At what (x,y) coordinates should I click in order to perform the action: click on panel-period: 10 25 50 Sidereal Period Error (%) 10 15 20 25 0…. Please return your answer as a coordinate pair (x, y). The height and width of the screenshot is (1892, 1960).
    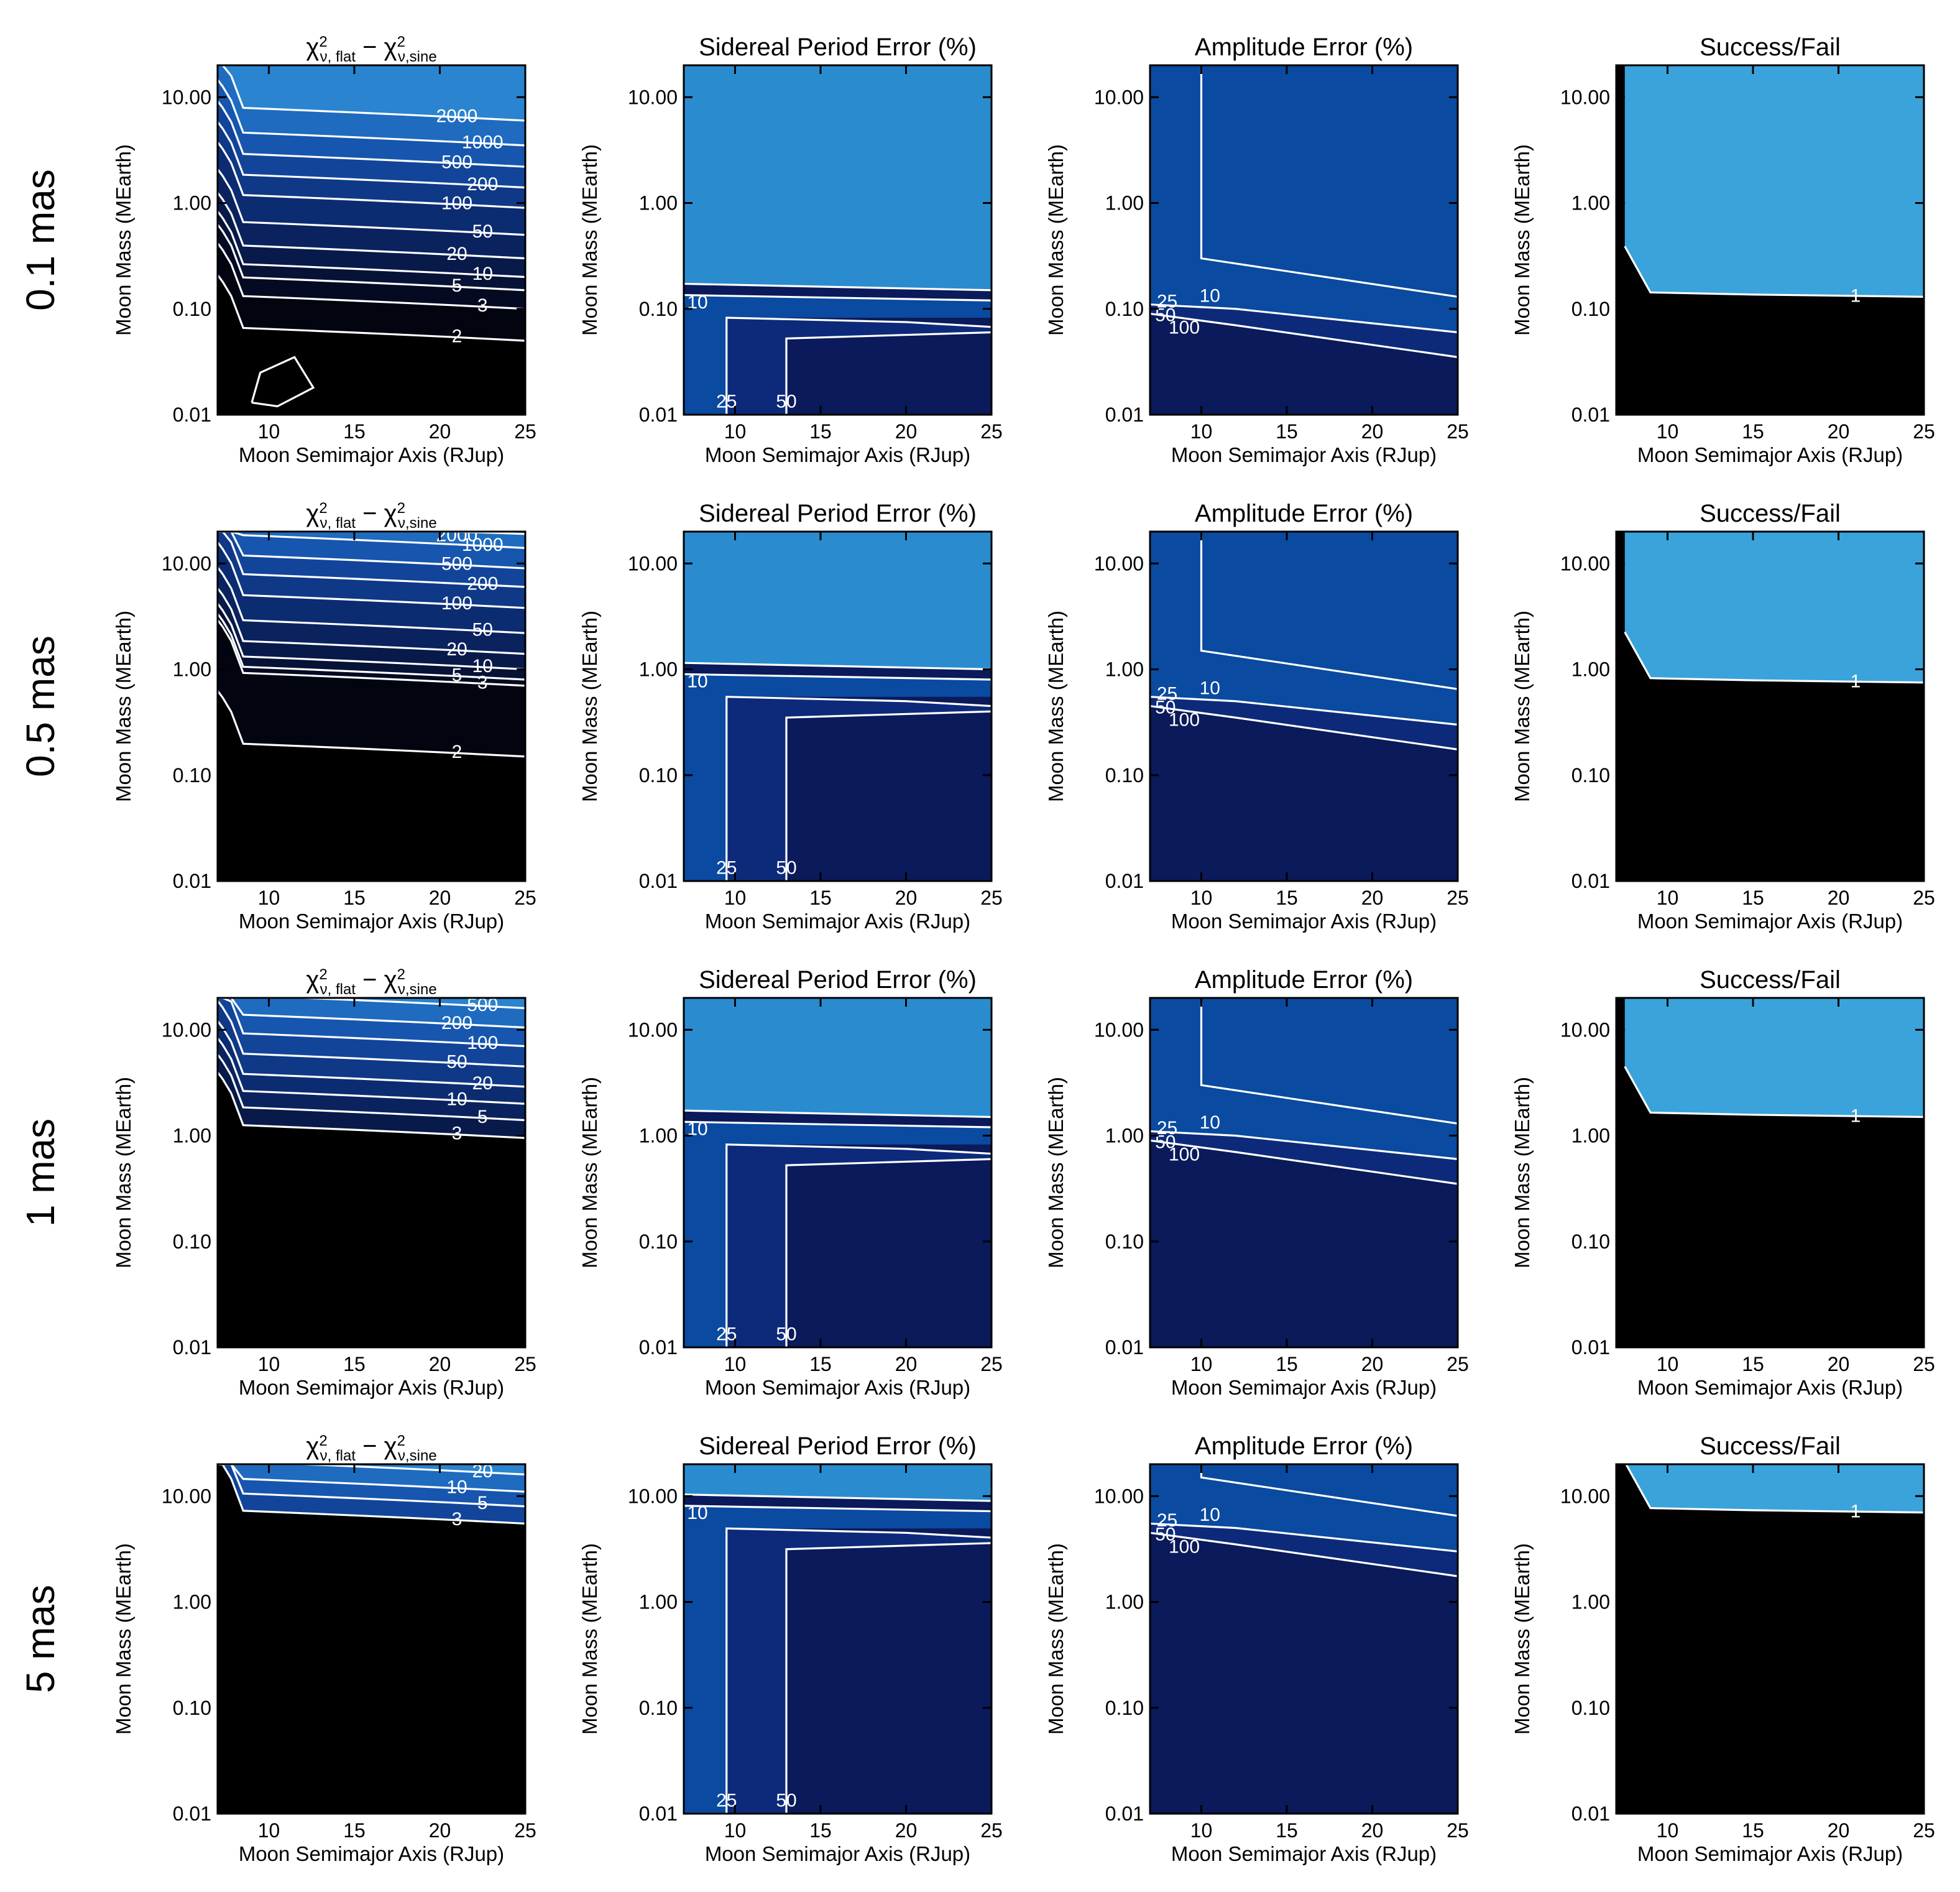
    Looking at the image, I should click on (790, 716).